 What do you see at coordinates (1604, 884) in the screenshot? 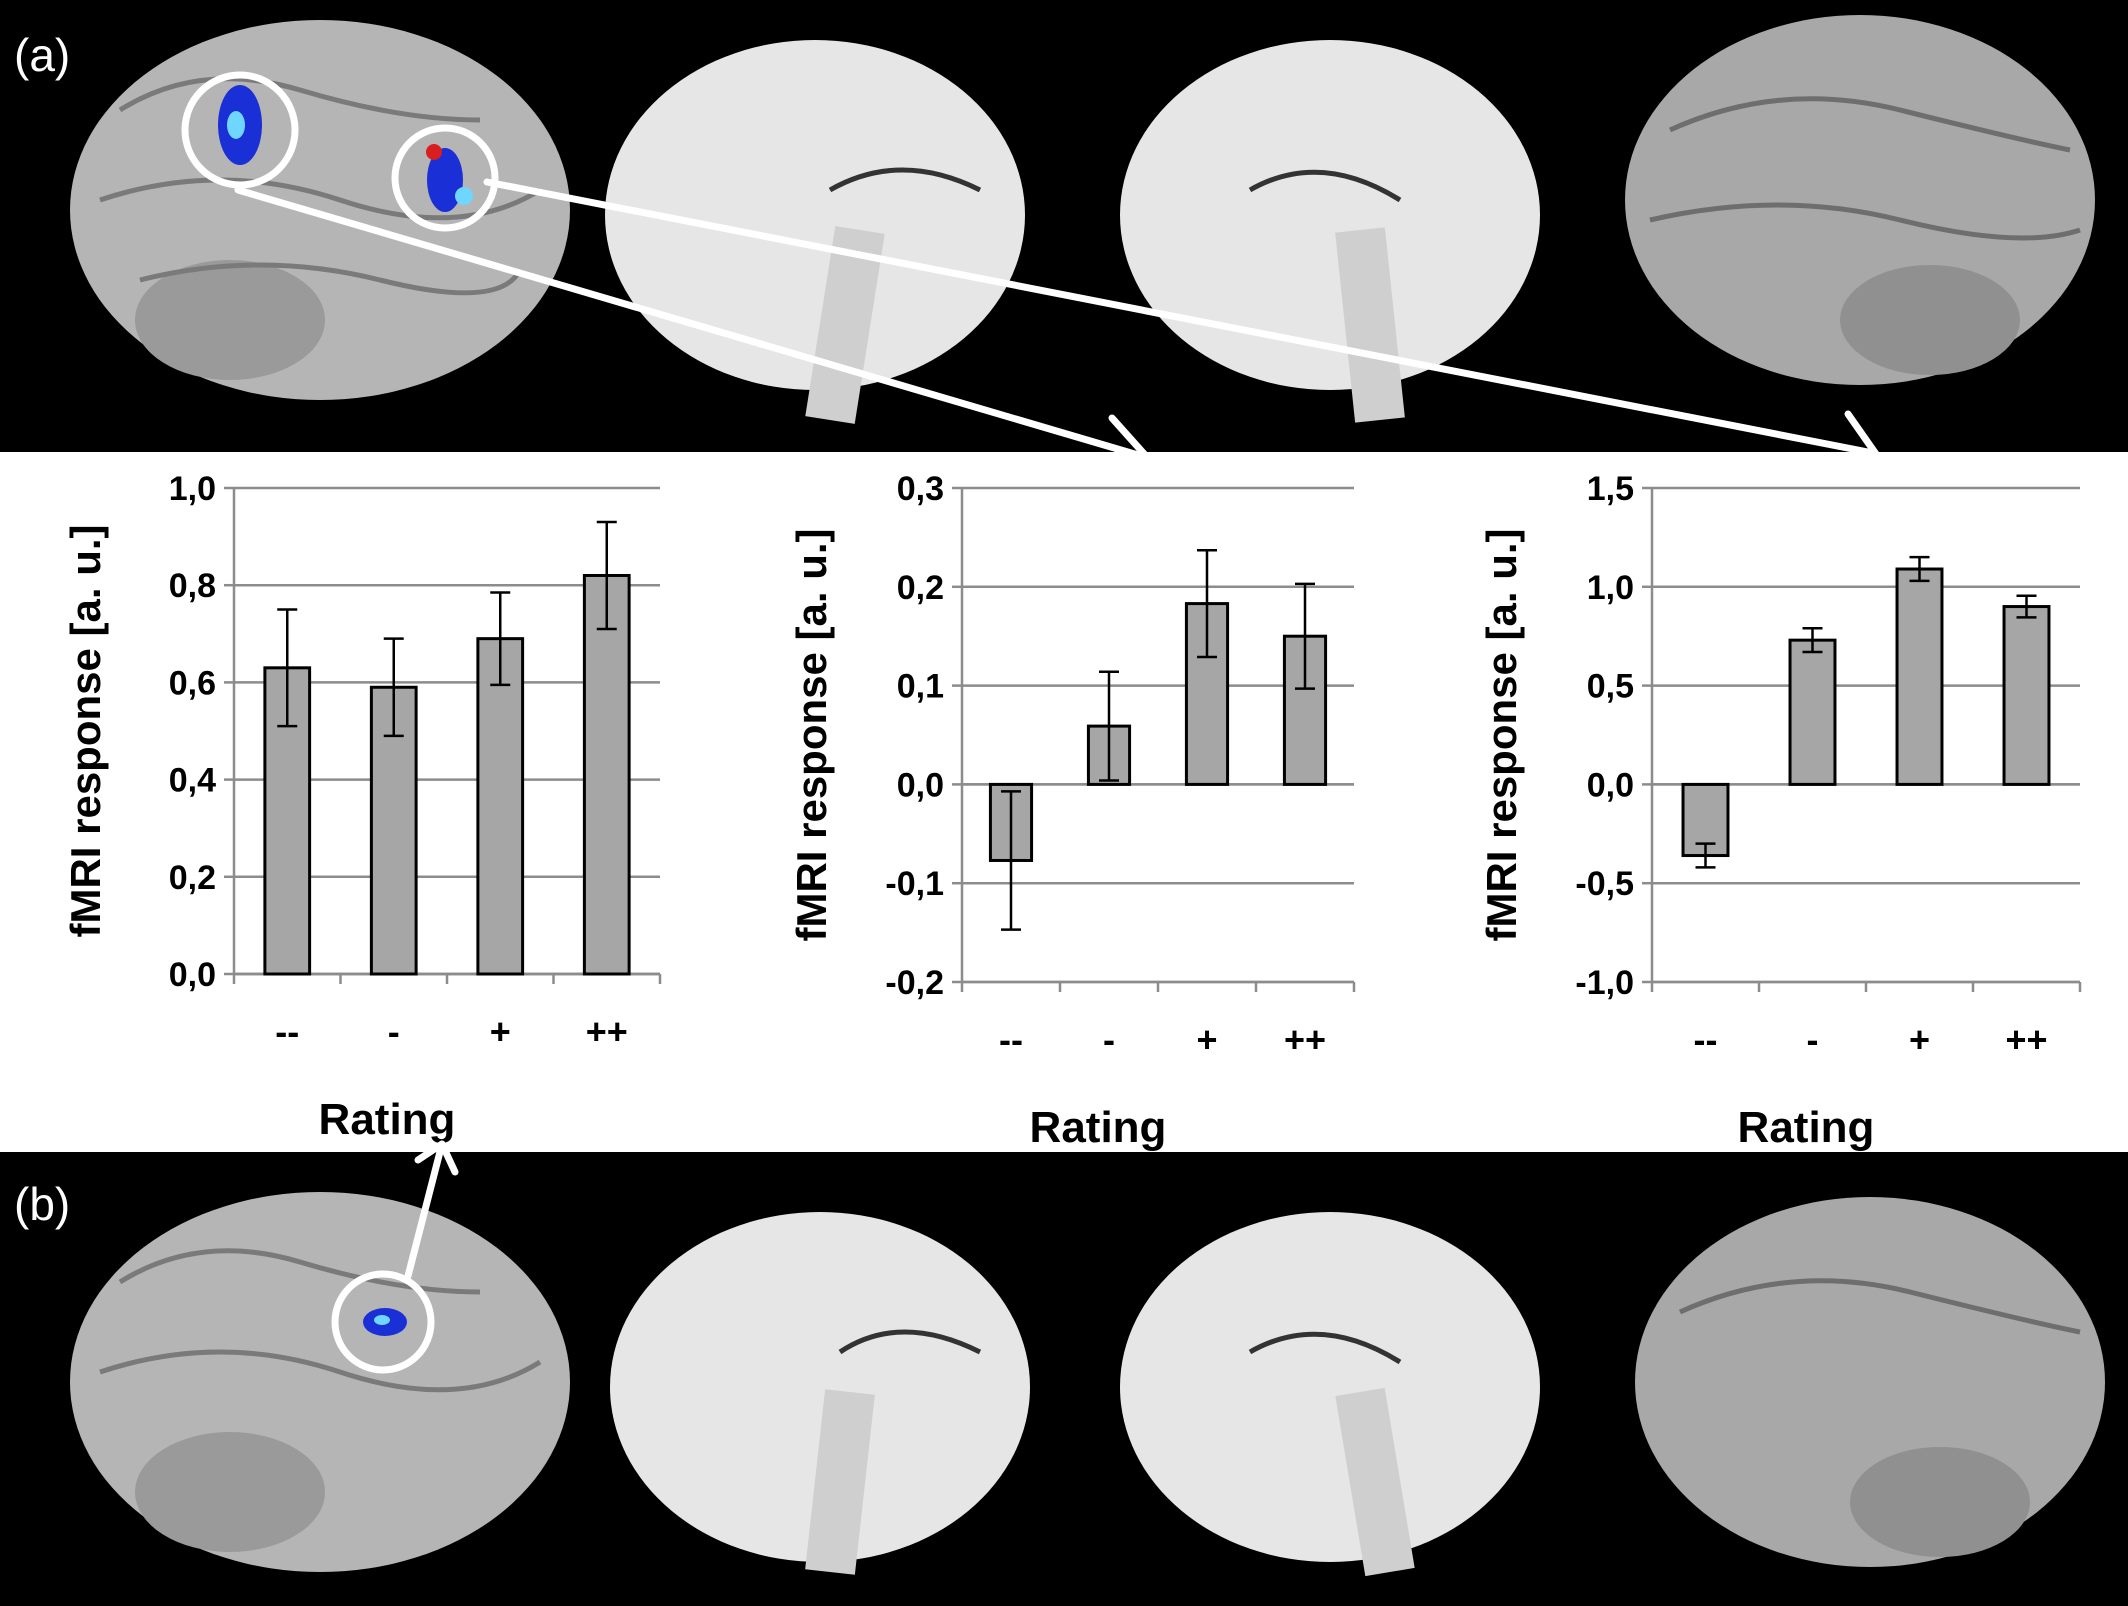
I see `chart3-ytick-label: -0,5` at bounding box center [1604, 884].